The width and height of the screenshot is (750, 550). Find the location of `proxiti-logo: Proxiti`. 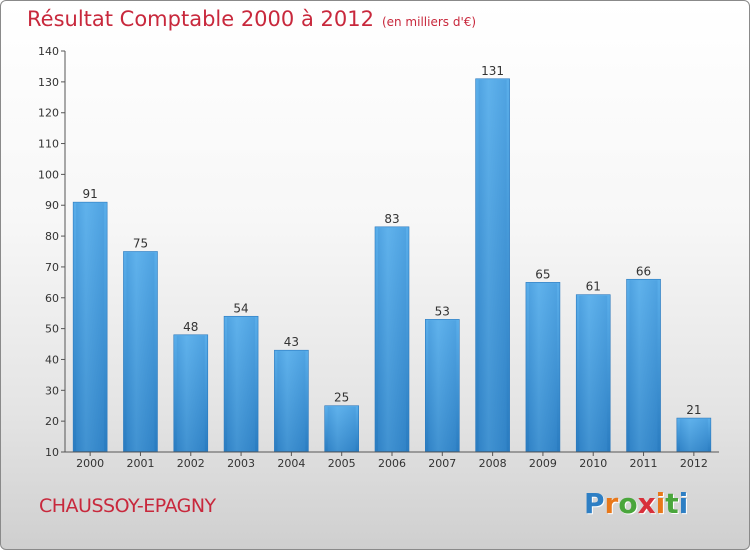

proxiti-logo: Proxiti is located at coordinates (636, 503).